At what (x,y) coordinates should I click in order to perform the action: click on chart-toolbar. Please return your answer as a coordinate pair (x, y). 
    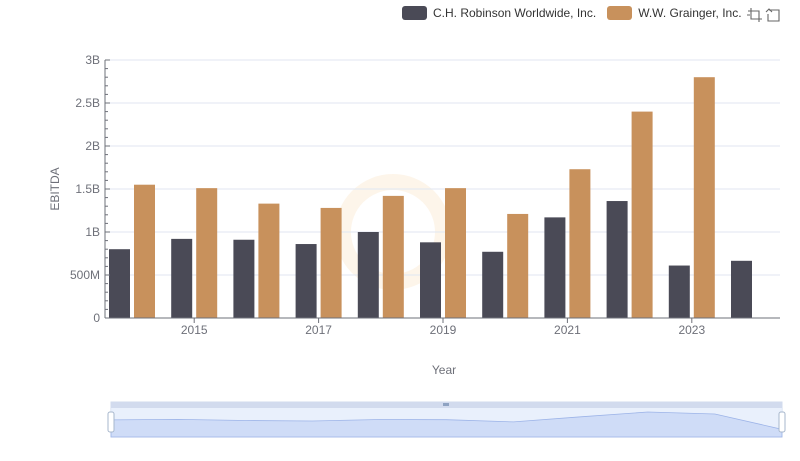
    Looking at the image, I should click on (764, 15).